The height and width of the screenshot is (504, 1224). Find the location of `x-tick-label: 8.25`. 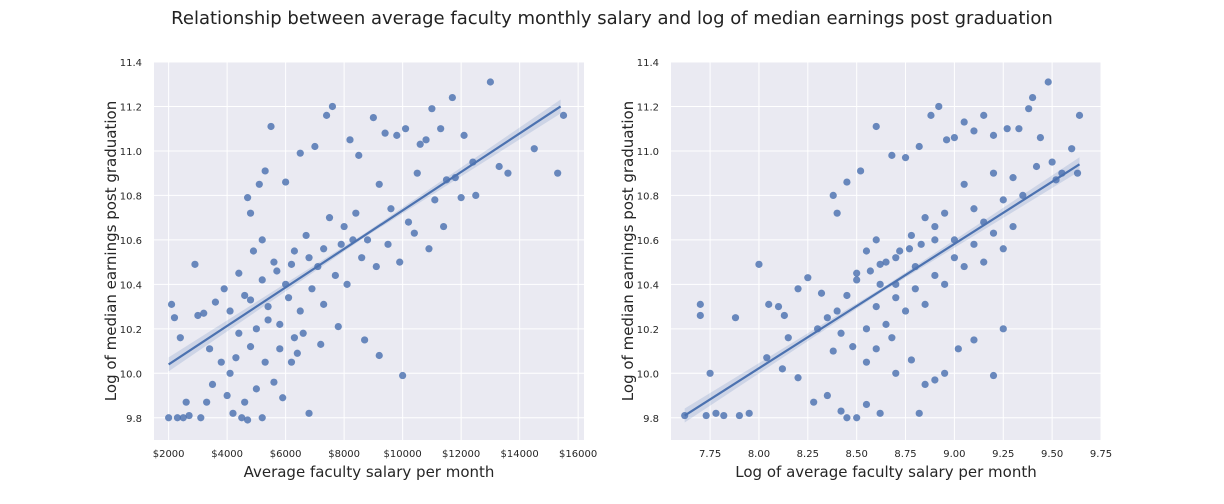

x-tick-label: 8.25 is located at coordinates (808, 454).